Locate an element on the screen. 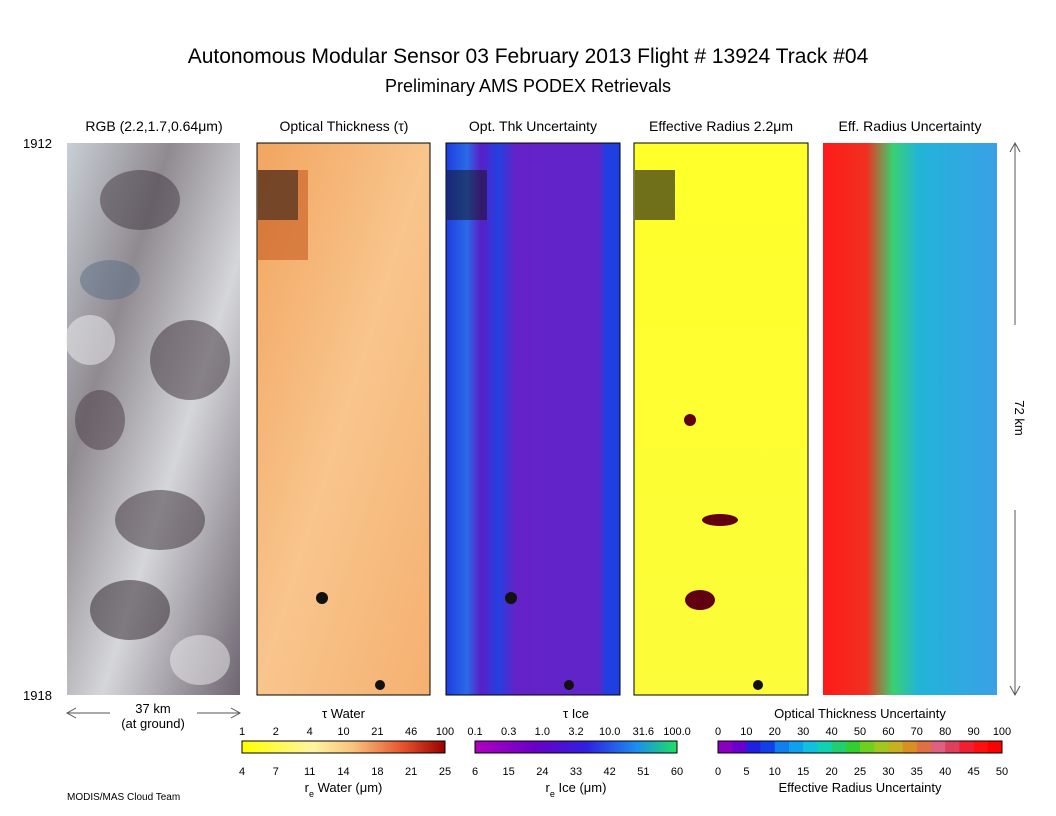  panel-title: Opt. Thk Uncertainty is located at coordinates (533, 126).